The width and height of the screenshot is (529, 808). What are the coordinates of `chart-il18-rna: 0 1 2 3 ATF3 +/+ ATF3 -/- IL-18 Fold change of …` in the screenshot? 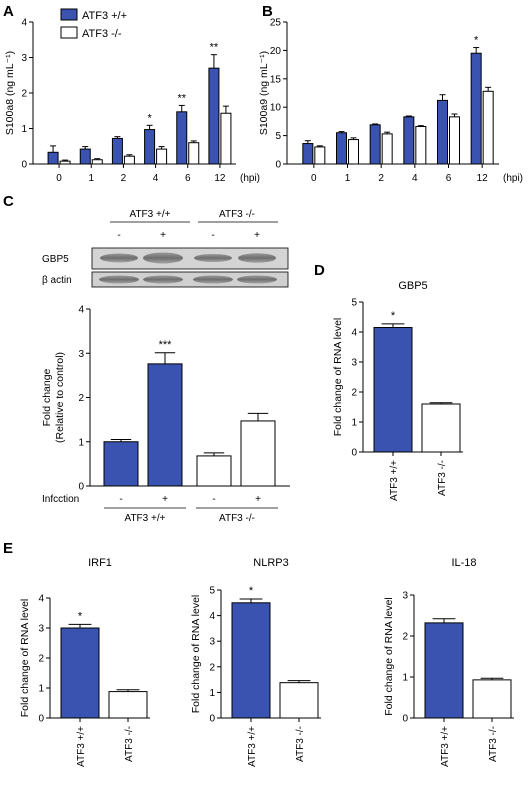 It's located at (448, 662).